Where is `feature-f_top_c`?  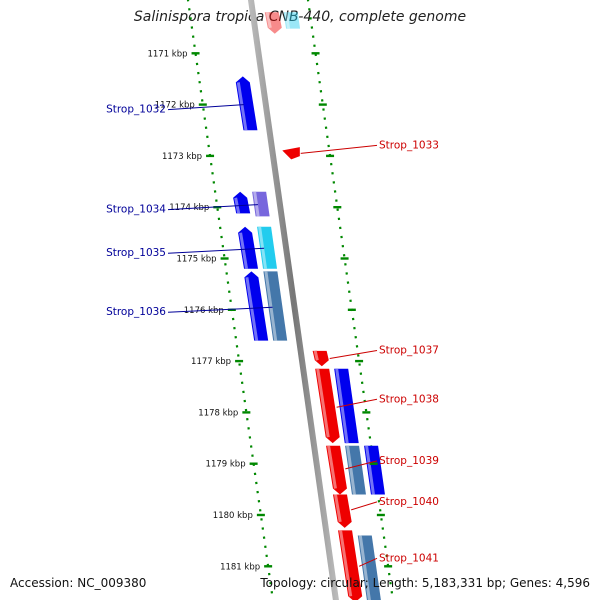
feature-f_top_c is located at coordinates (292, 20).